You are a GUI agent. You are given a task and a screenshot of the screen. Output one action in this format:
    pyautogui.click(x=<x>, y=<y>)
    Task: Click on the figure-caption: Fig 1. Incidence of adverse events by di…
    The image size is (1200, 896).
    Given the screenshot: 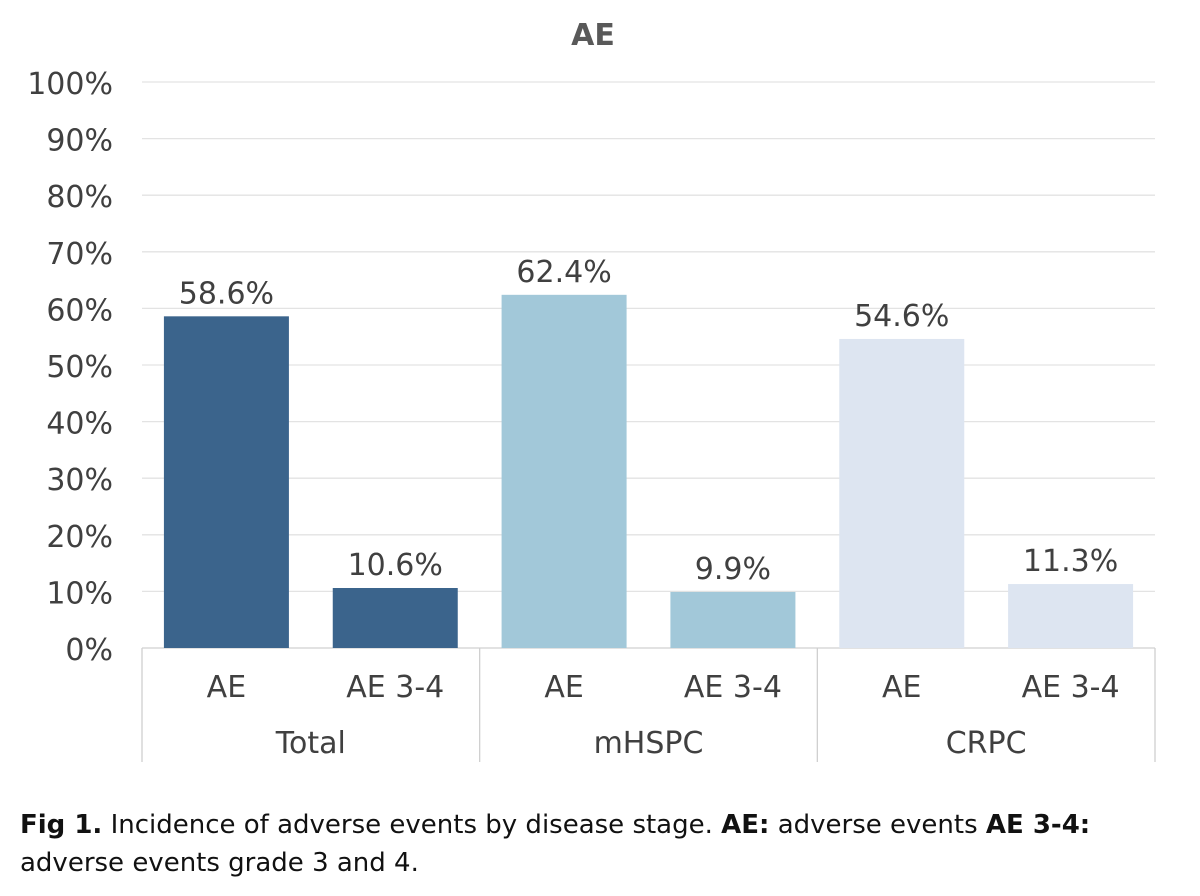 What is the action you would take?
    pyautogui.click(x=602, y=844)
    